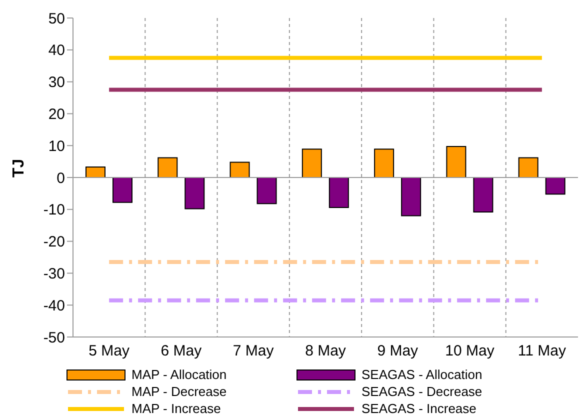 This screenshot has width=587, height=414. Describe the element at coordinates (470, 351) in the screenshot. I see `x-tick-label: 10 May` at that location.